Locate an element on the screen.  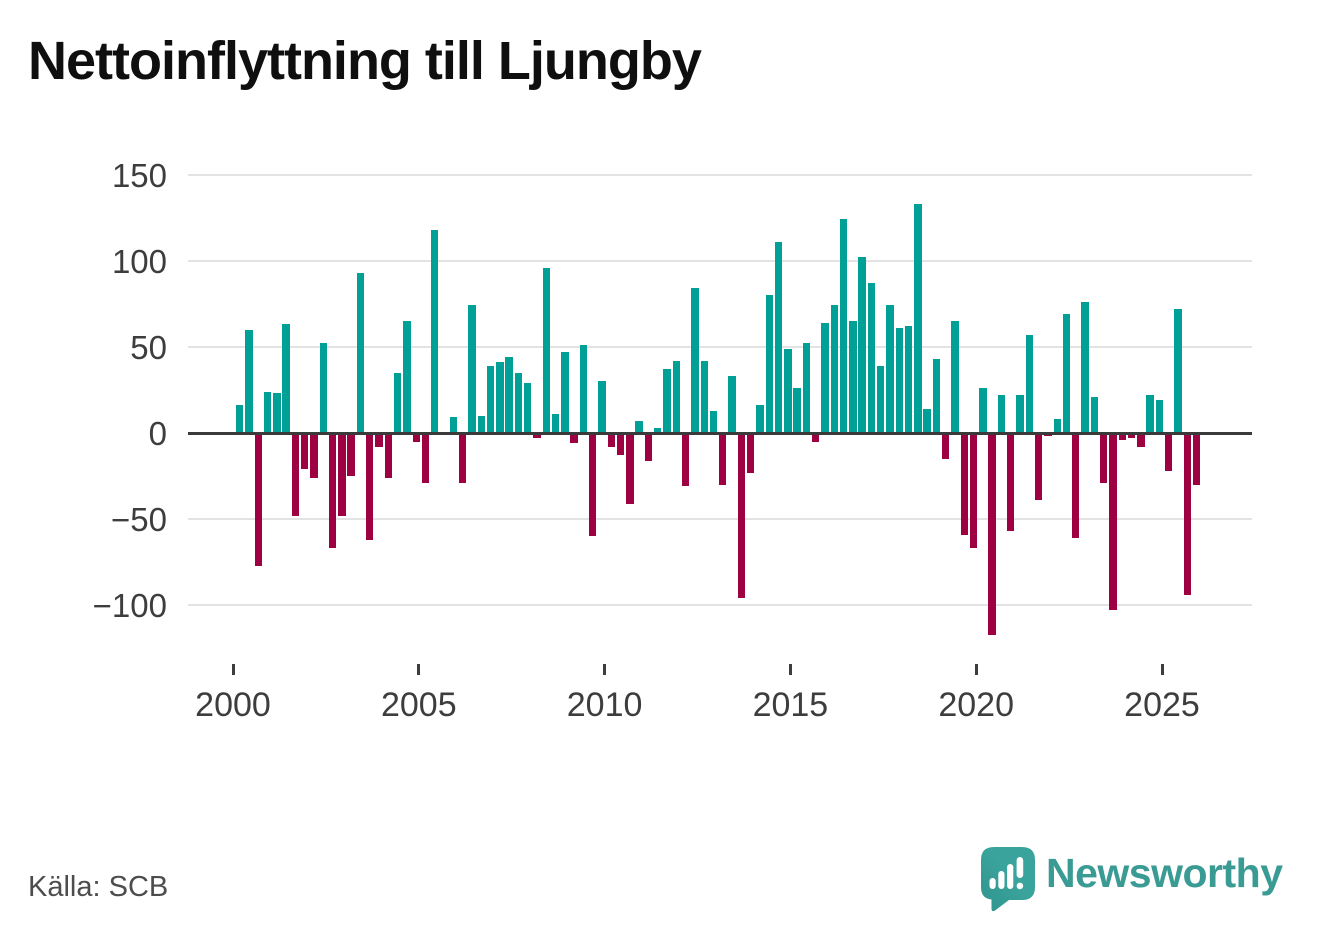
x-tick-label: 2005 is located at coordinates (418, 705).